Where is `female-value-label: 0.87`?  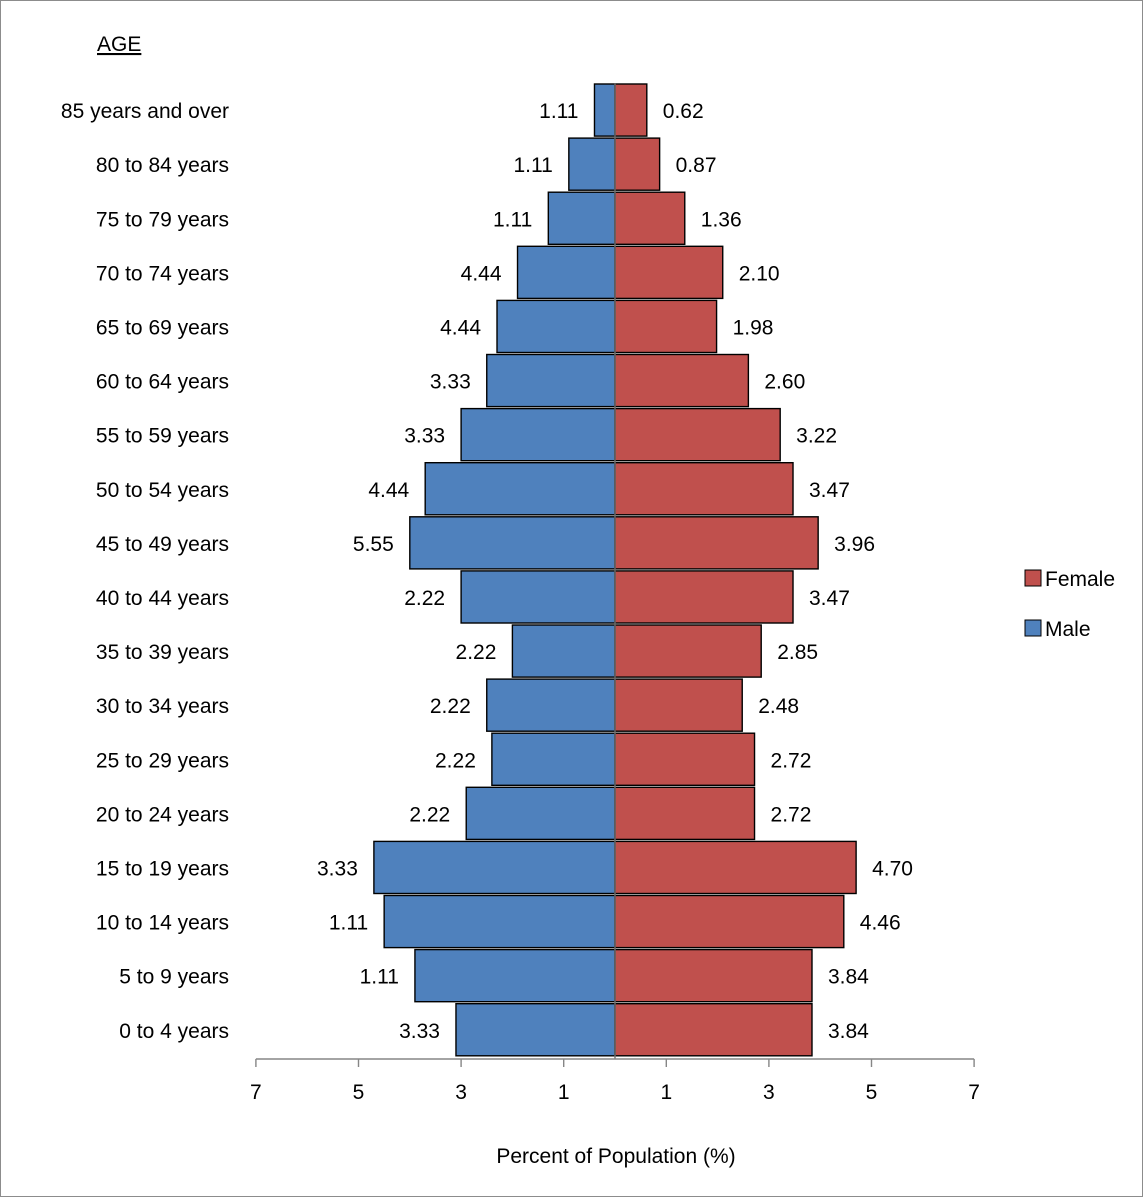
female-value-label: 0.87 is located at coordinates (696, 165).